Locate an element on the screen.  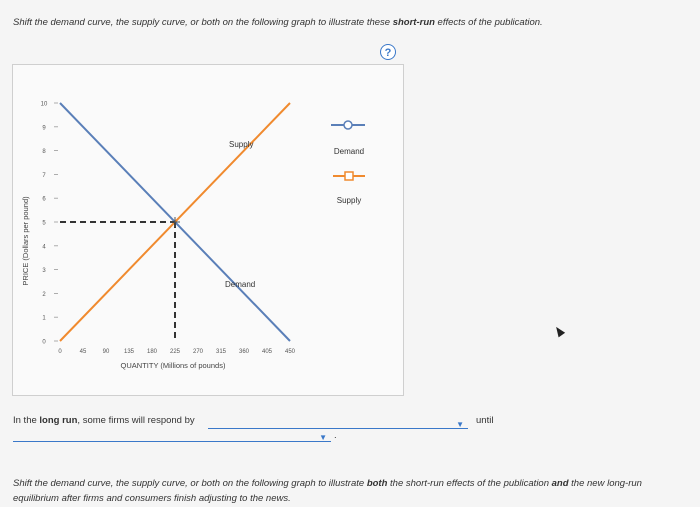
y-tick-label: 8 is located at coordinates (44, 152).